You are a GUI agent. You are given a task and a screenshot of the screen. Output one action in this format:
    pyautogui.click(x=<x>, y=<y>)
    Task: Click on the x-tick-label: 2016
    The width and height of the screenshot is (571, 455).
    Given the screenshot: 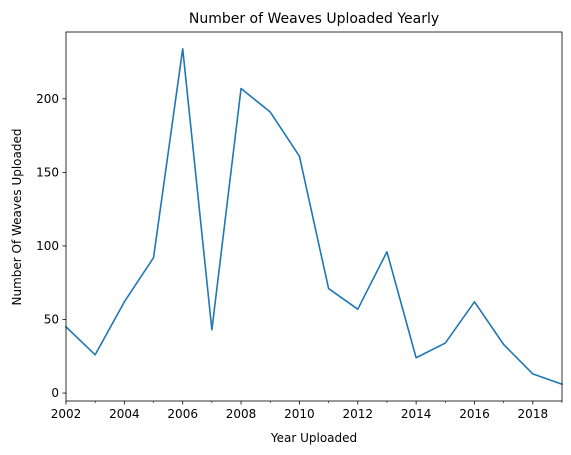 What is the action you would take?
    pyautogui.click(x=474, y=414)
    